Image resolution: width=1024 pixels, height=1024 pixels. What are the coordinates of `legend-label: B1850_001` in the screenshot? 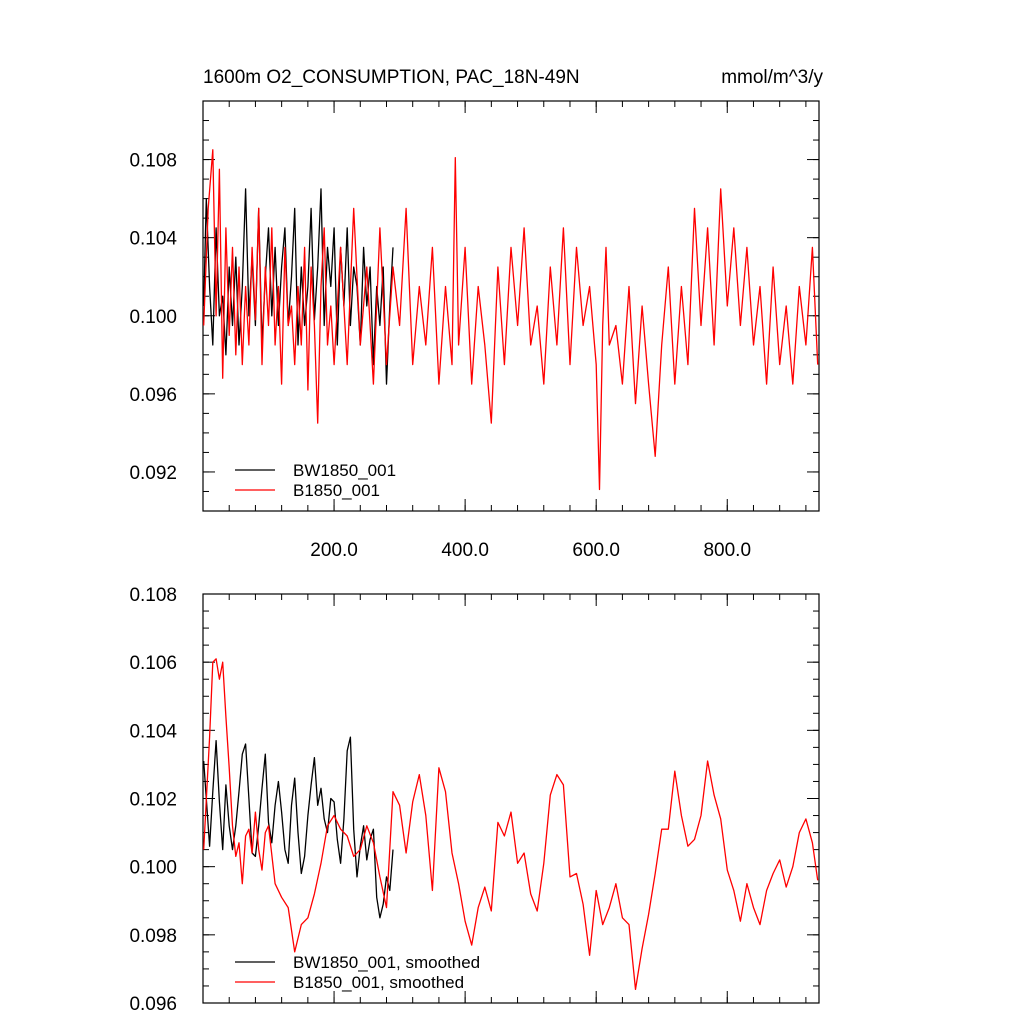 It's located at (336, 490).